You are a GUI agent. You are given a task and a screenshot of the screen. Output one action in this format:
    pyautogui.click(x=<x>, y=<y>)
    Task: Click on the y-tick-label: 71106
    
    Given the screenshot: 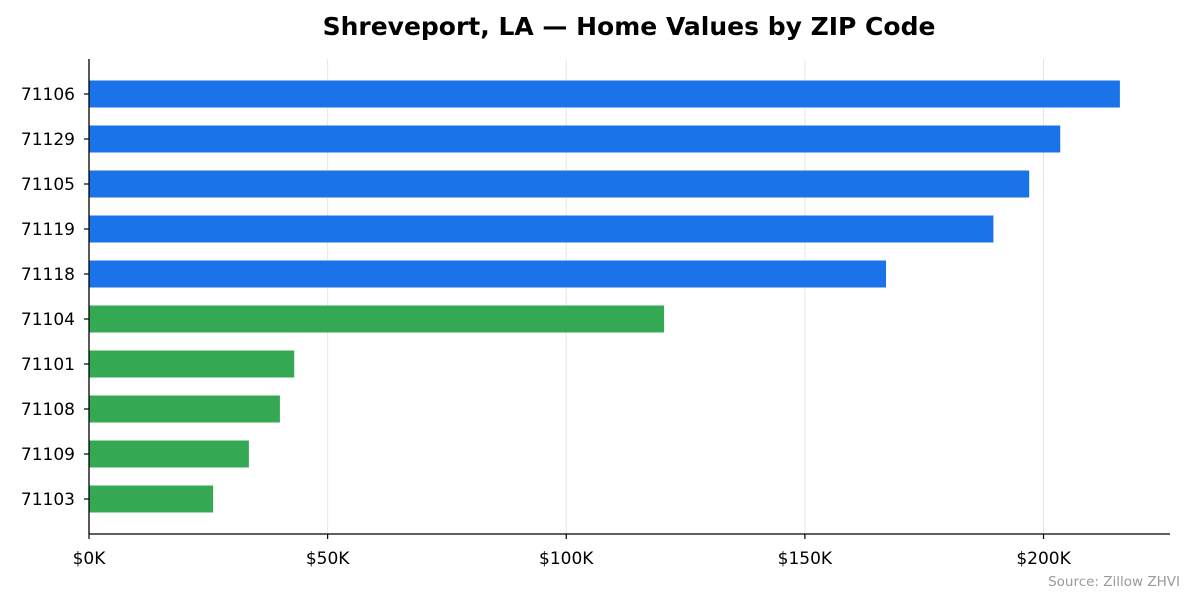 What is the action you would take?
    pyautogui.click(x=48, y=95)
    